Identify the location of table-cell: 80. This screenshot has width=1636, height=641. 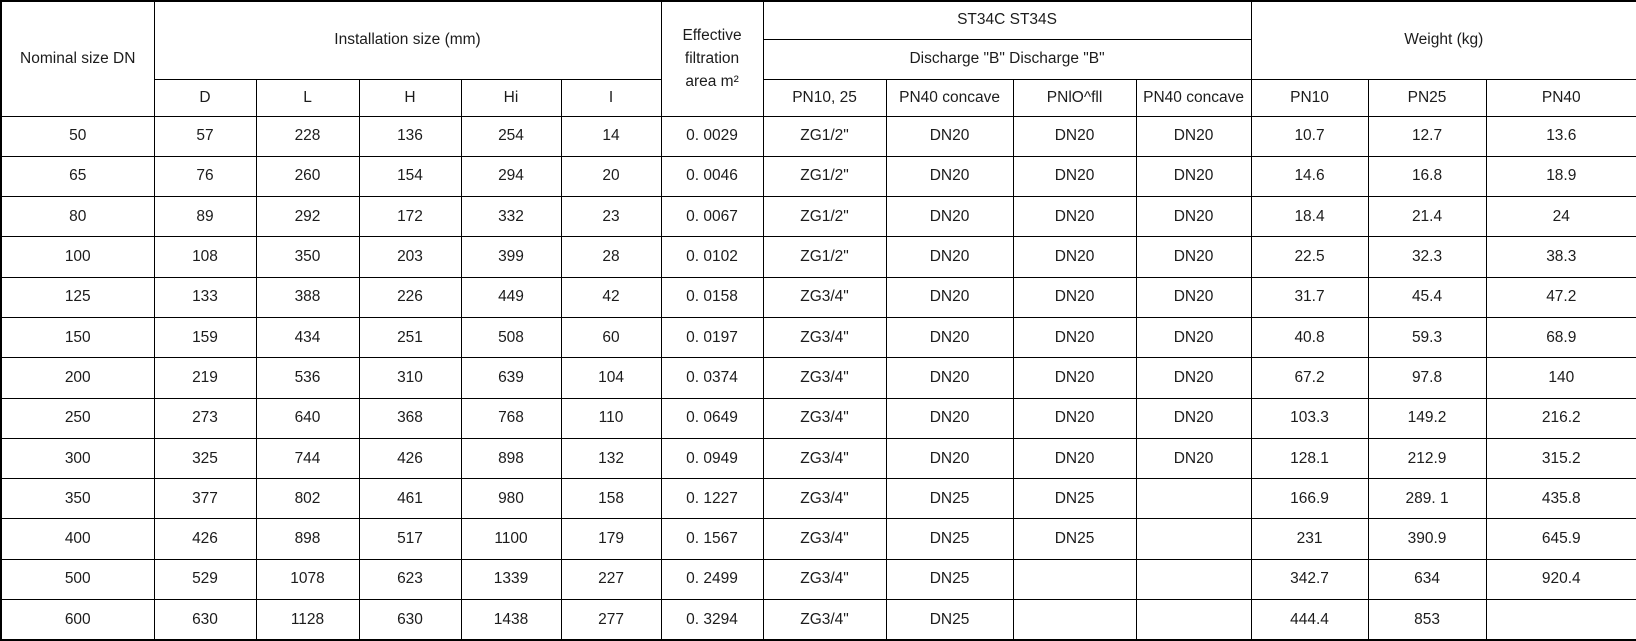
(77, 217).